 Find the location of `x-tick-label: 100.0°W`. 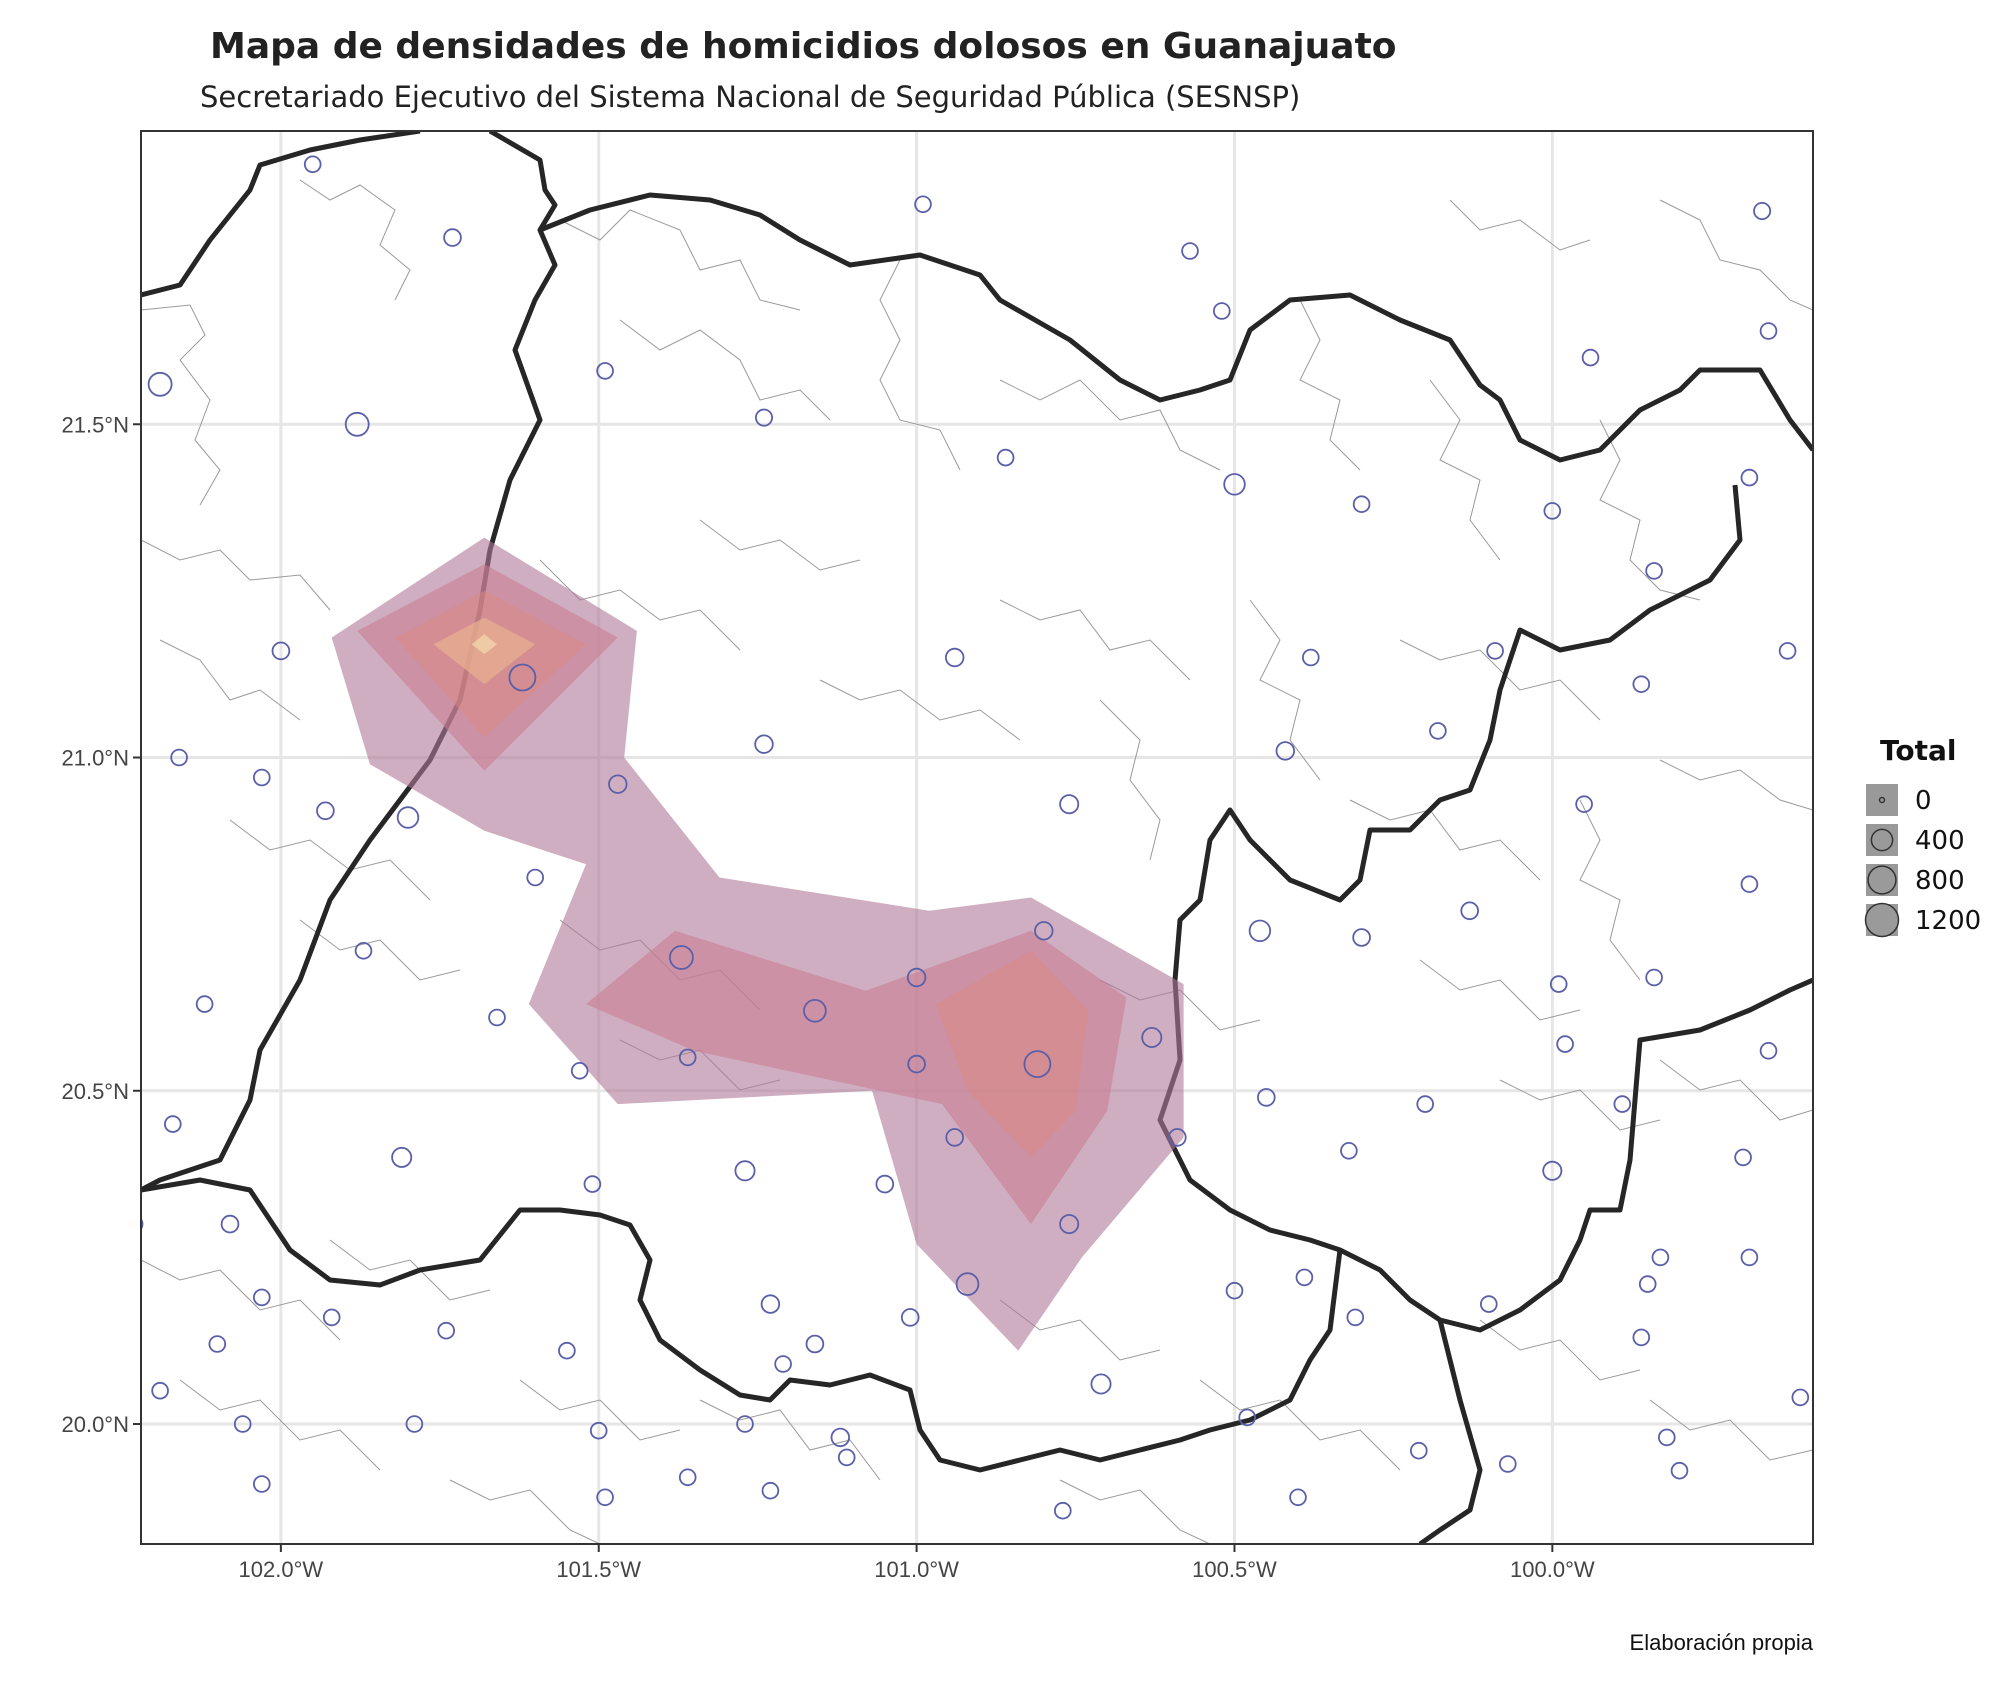

x-tick-label: 100.0°W is located at coordinates (1552, 1569).